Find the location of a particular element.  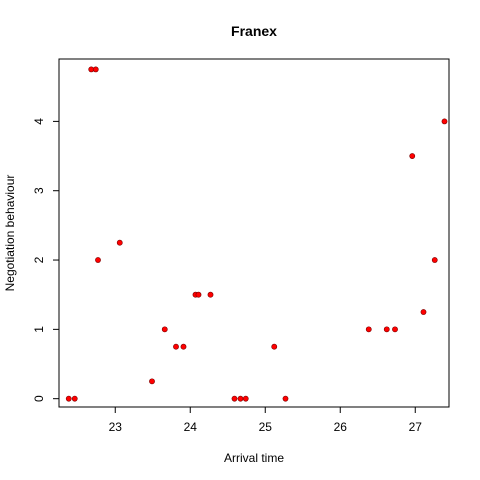

y-axis-label: Negotiation behaviour is located at coordinates (10, 233).